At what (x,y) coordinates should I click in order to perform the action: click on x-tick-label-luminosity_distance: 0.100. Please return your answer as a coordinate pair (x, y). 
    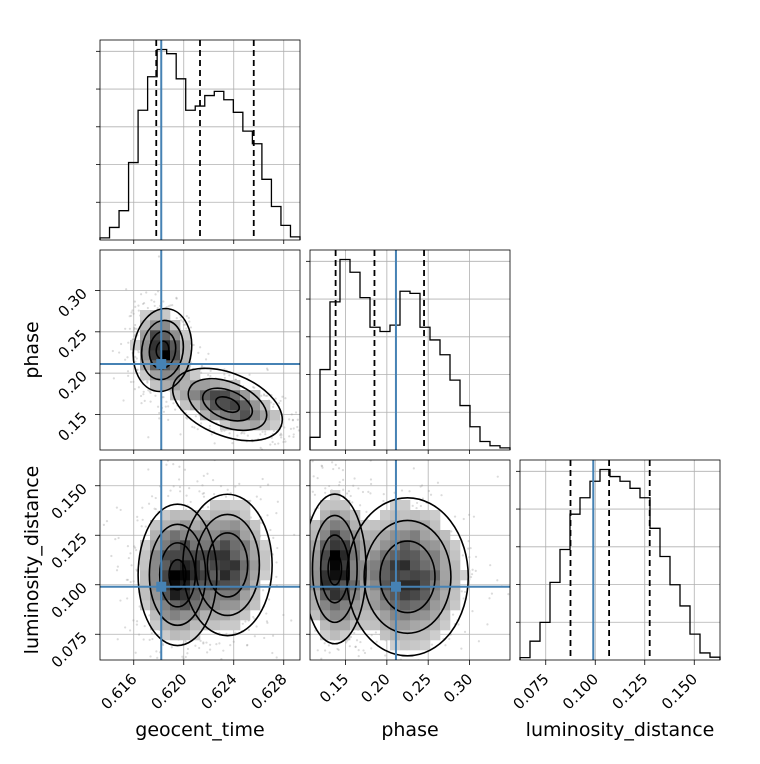
    Looking at the image, I should click on (580, 691).